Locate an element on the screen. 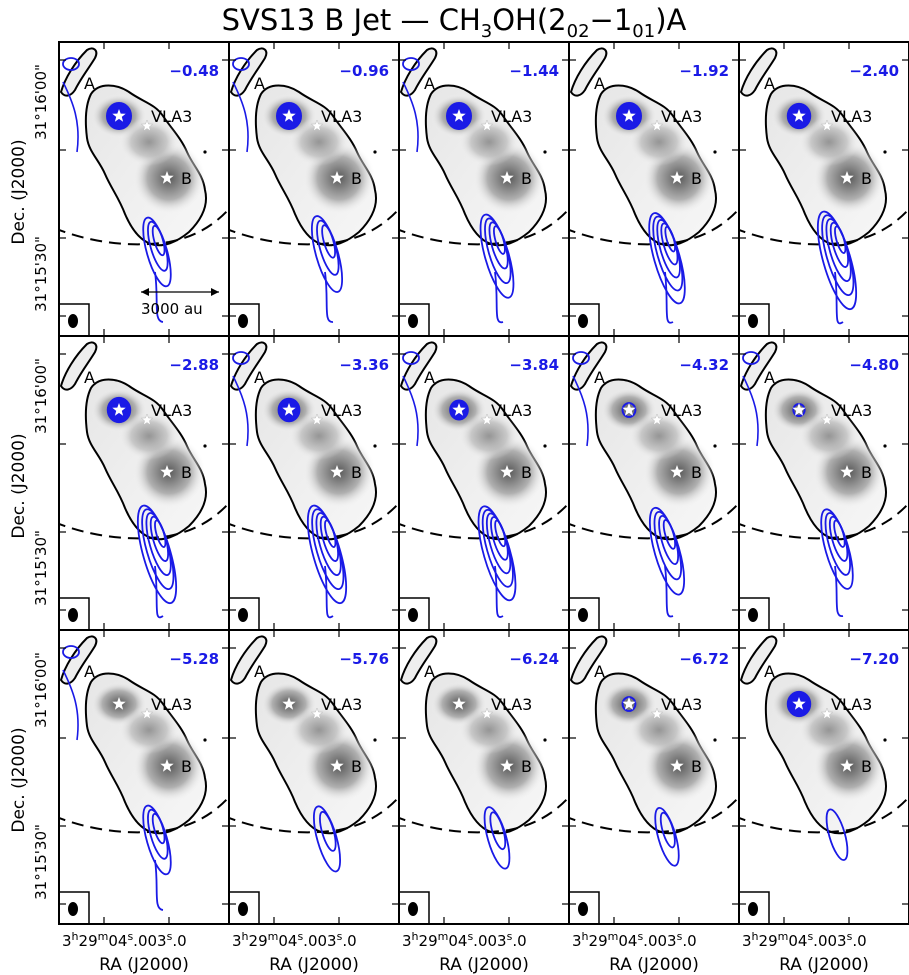 The image size is (909, 975). channel-panel: A VLA3 B −2.40 is located at coordinates (823, 189).